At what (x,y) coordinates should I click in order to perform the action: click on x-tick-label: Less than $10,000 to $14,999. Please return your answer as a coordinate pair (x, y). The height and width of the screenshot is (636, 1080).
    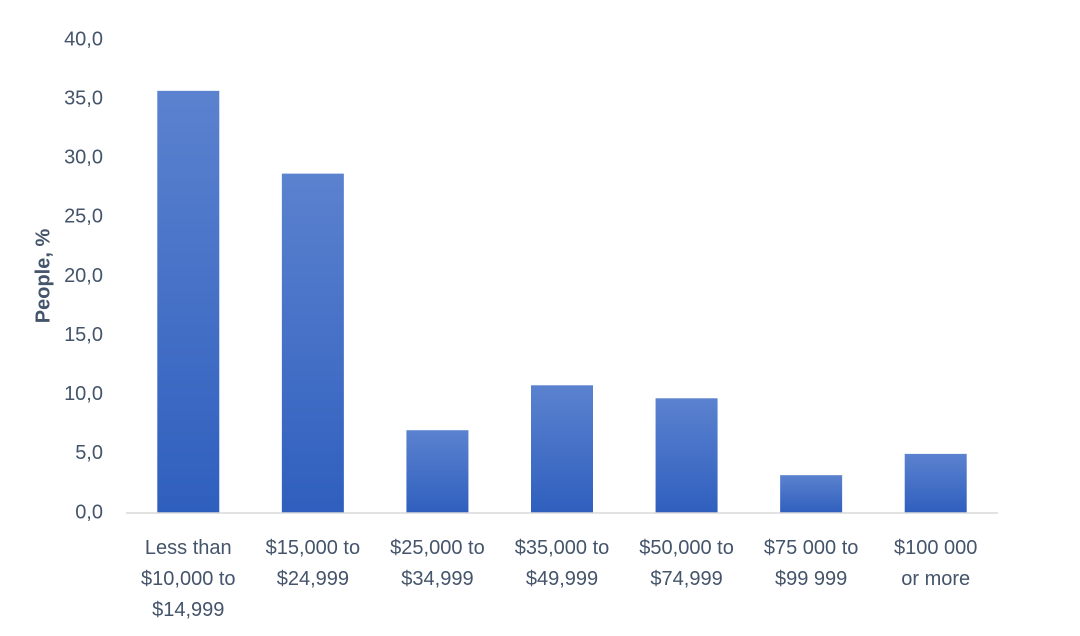
    Looking at the image, I should click on (188, 579).